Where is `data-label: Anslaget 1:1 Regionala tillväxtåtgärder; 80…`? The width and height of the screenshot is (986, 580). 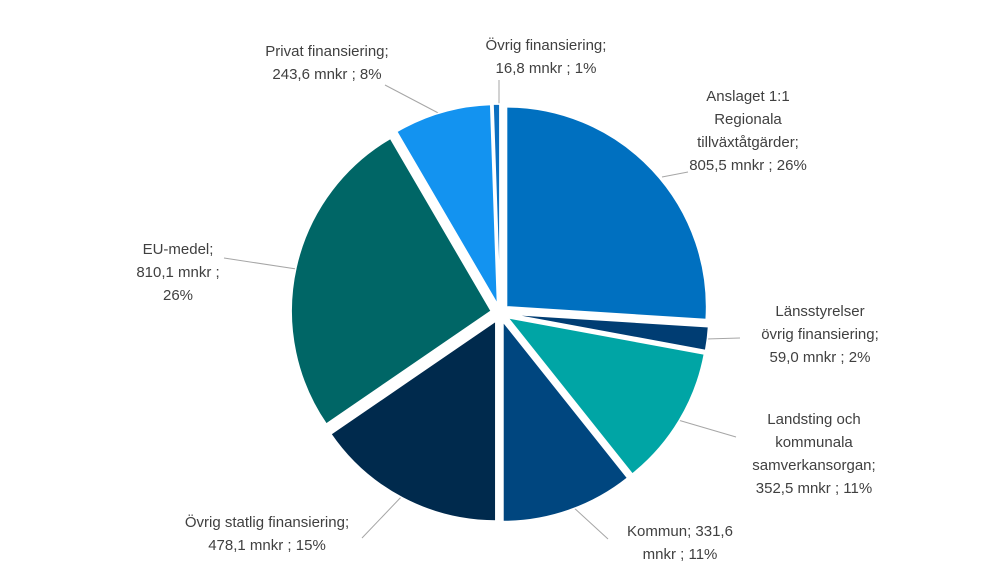
data-label: Anslaget 1:1 Regionala tillväxtåtgärder; 80… is located at coordinates (748, 131).